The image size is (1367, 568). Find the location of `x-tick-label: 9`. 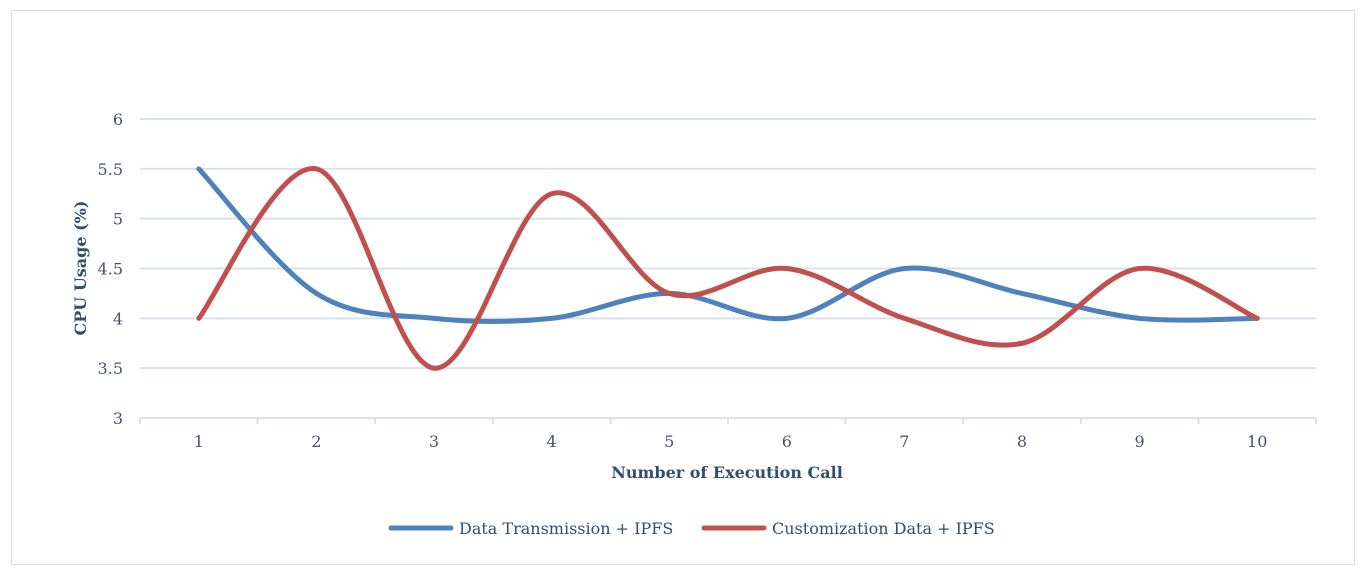

x-tick-label: 9 is located at coordinates (1140, 441).